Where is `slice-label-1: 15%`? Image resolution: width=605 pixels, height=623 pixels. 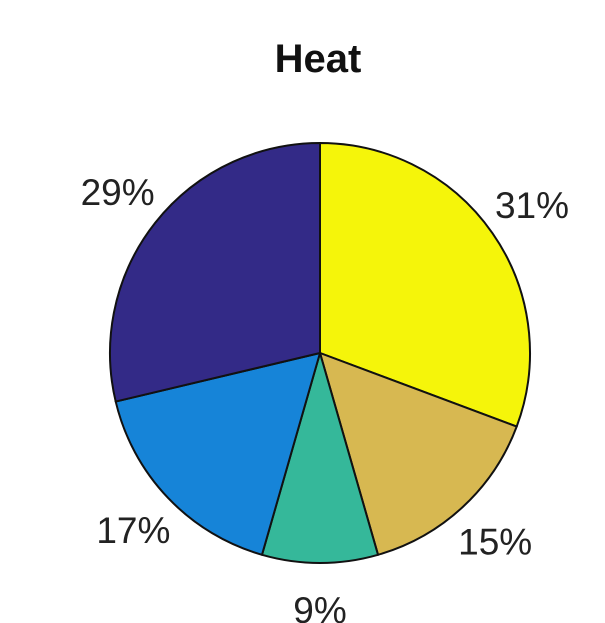 slice-label-1: 15% is located at coordinates (495, 541).